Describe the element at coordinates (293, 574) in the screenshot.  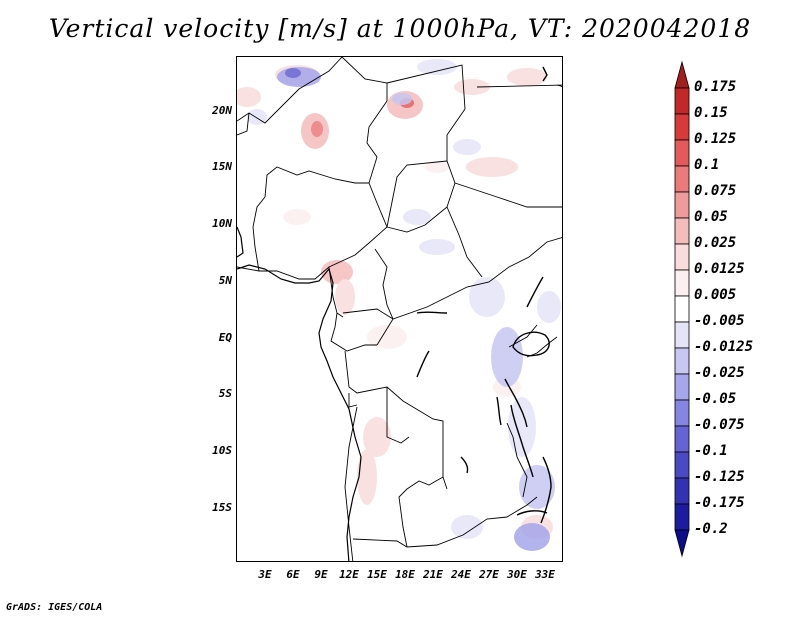
I see `lon-label: 6E` at that location.